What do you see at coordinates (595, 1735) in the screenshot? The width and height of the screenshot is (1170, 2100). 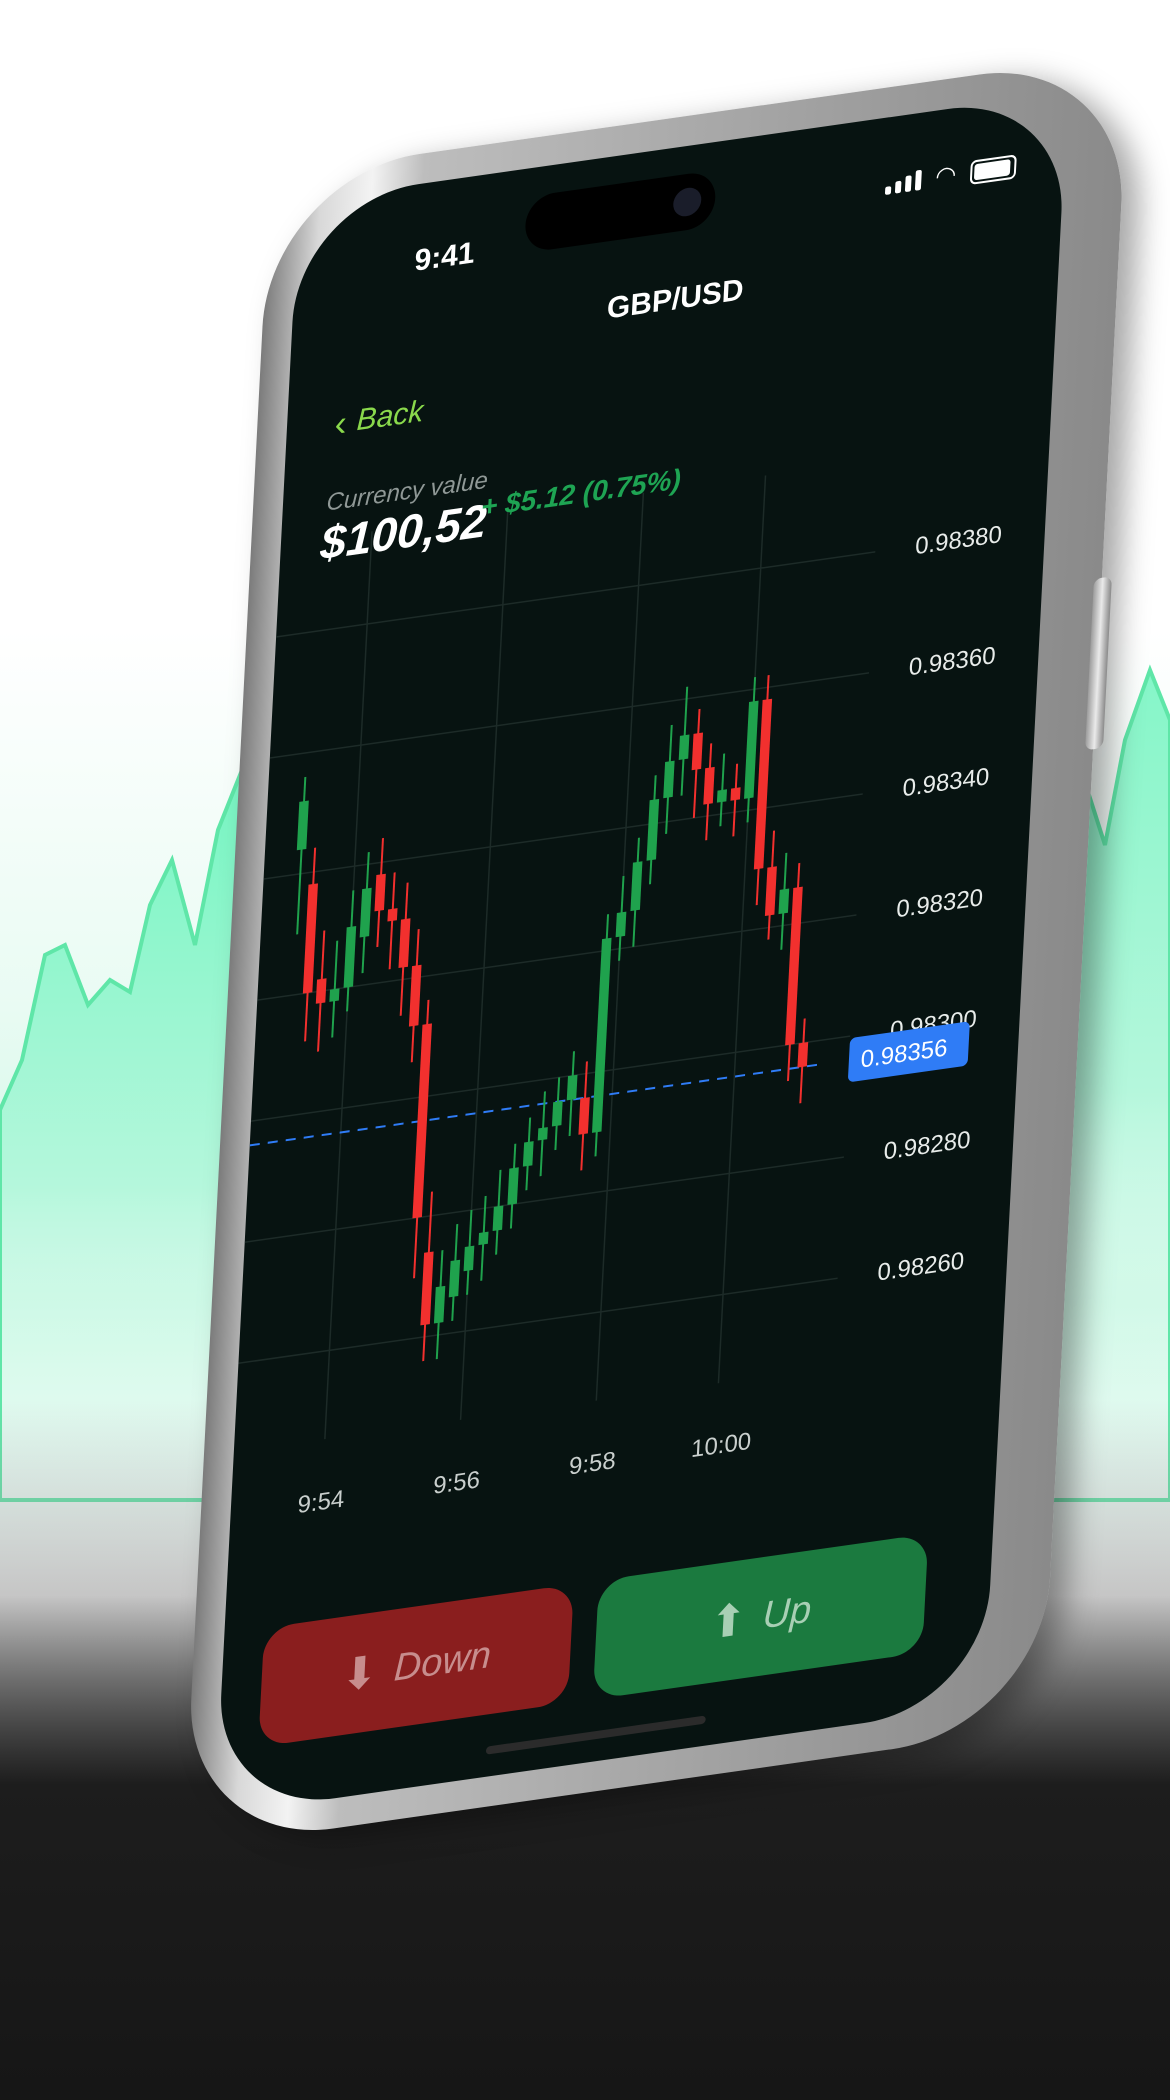 I see `home-indicator` at bounding box center [595, 1735].